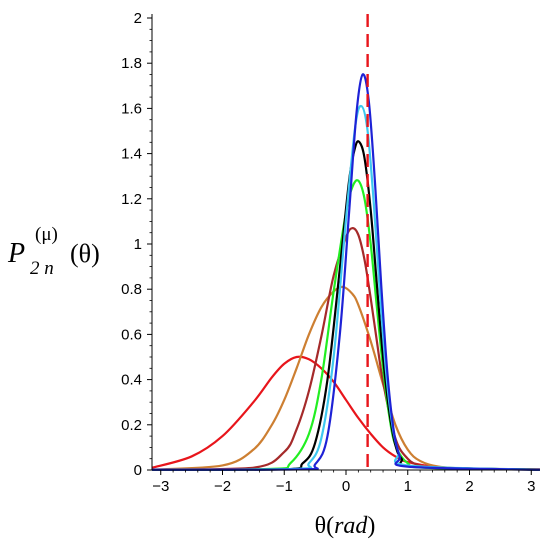  What do you see at coordinates (46, 234) in the screenshot?
I see `y-axis-title-superscript: (μ)` at bounding box center [46, 234].